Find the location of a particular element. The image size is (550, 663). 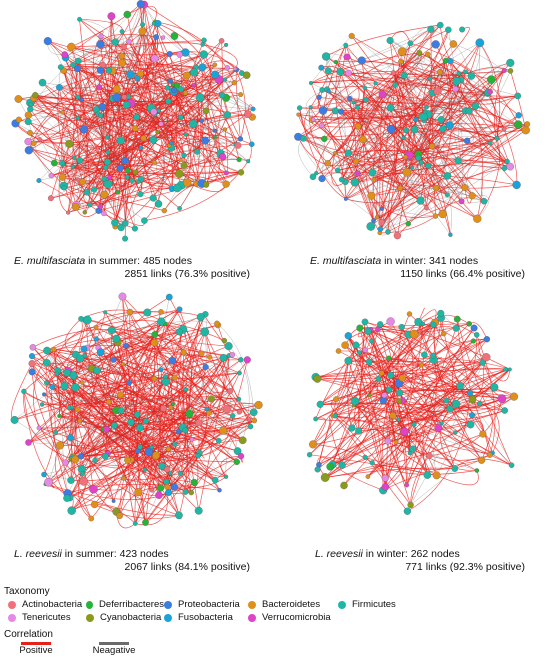

correlation-legend: Positive Neagative is located at coordinates (275, 649).